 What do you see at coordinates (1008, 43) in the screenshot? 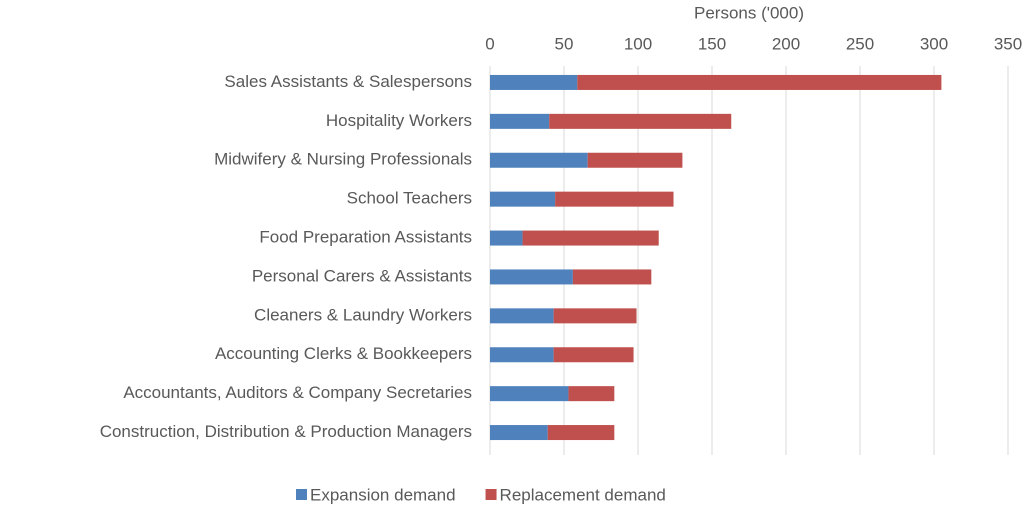
I see `x-tick-label: 350` at bounding box center [1008, 43].